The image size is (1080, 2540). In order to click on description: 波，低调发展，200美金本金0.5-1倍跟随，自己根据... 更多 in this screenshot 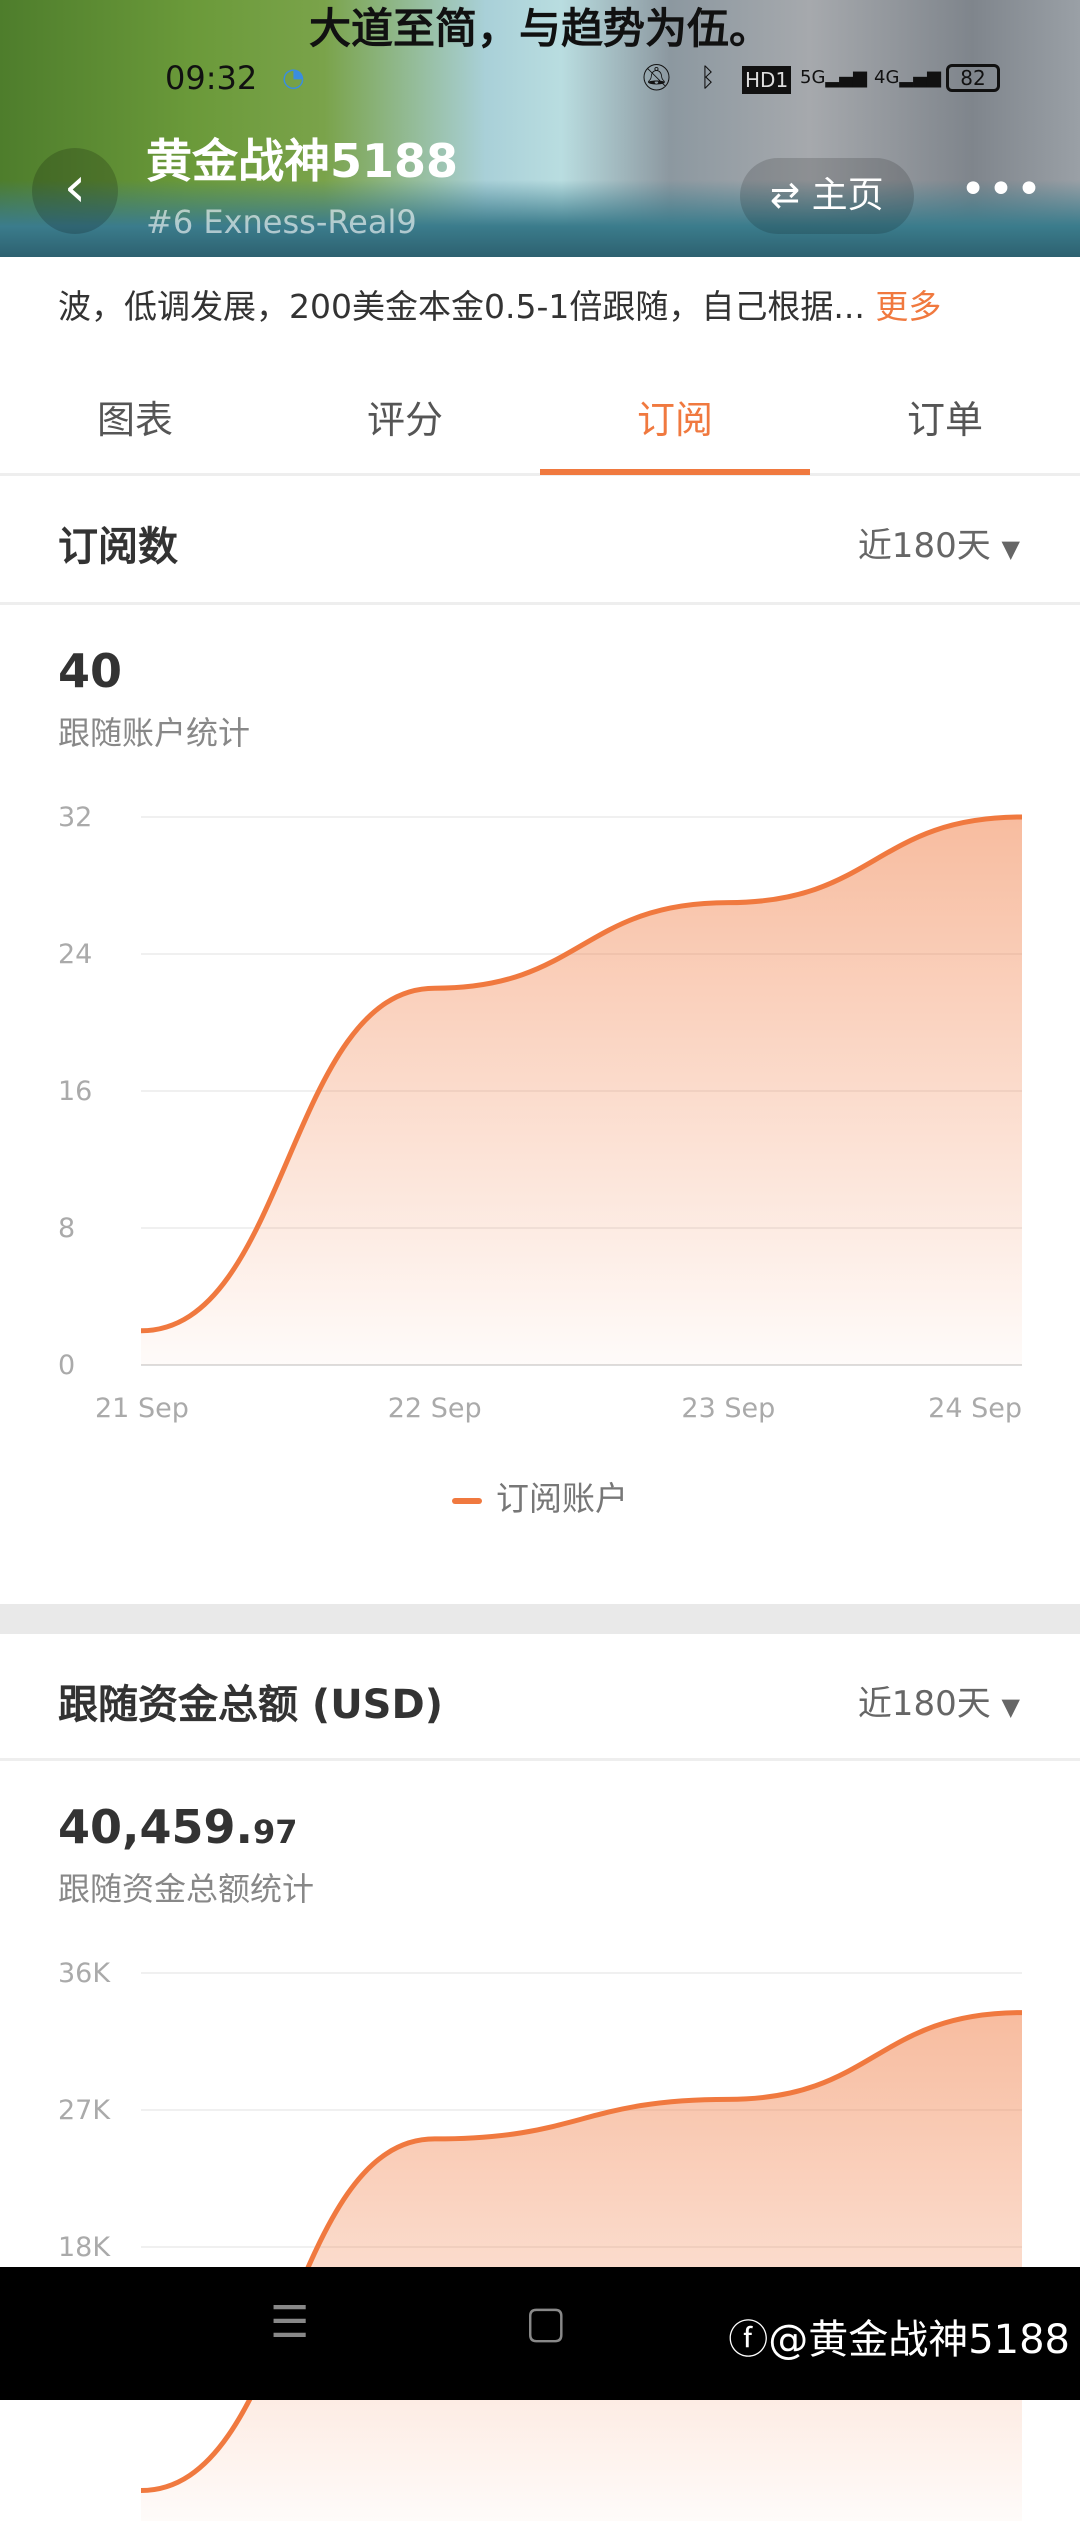, I will do `click(499, 304)`.